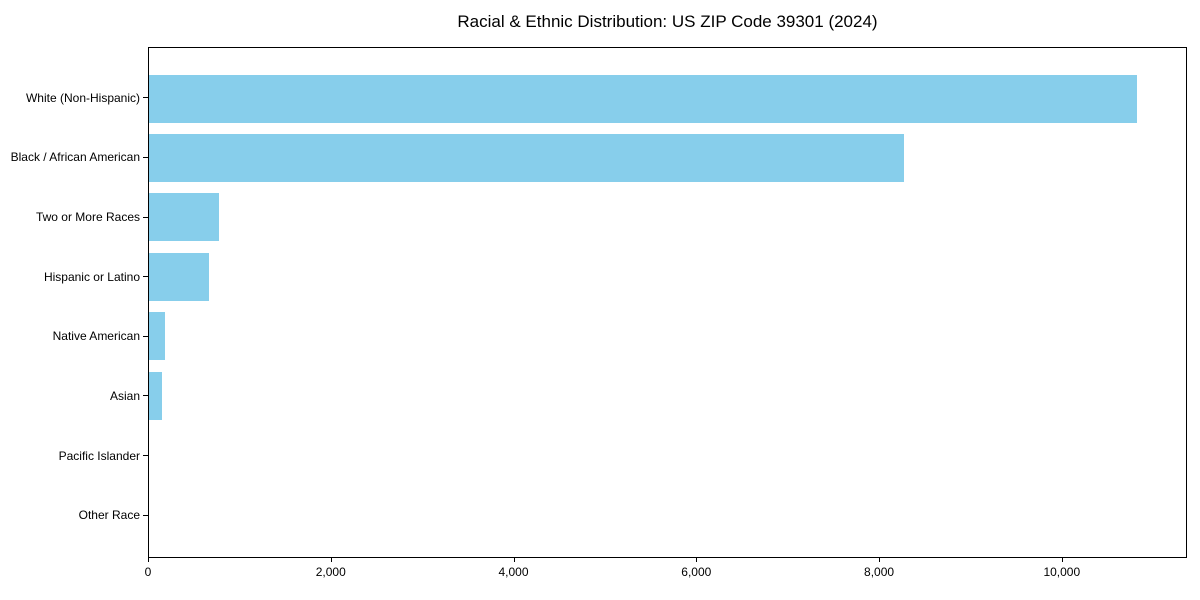  Describe the element at coordinates (74, 396) in the screenshot. I see `y-label-row: Asian` at that location.